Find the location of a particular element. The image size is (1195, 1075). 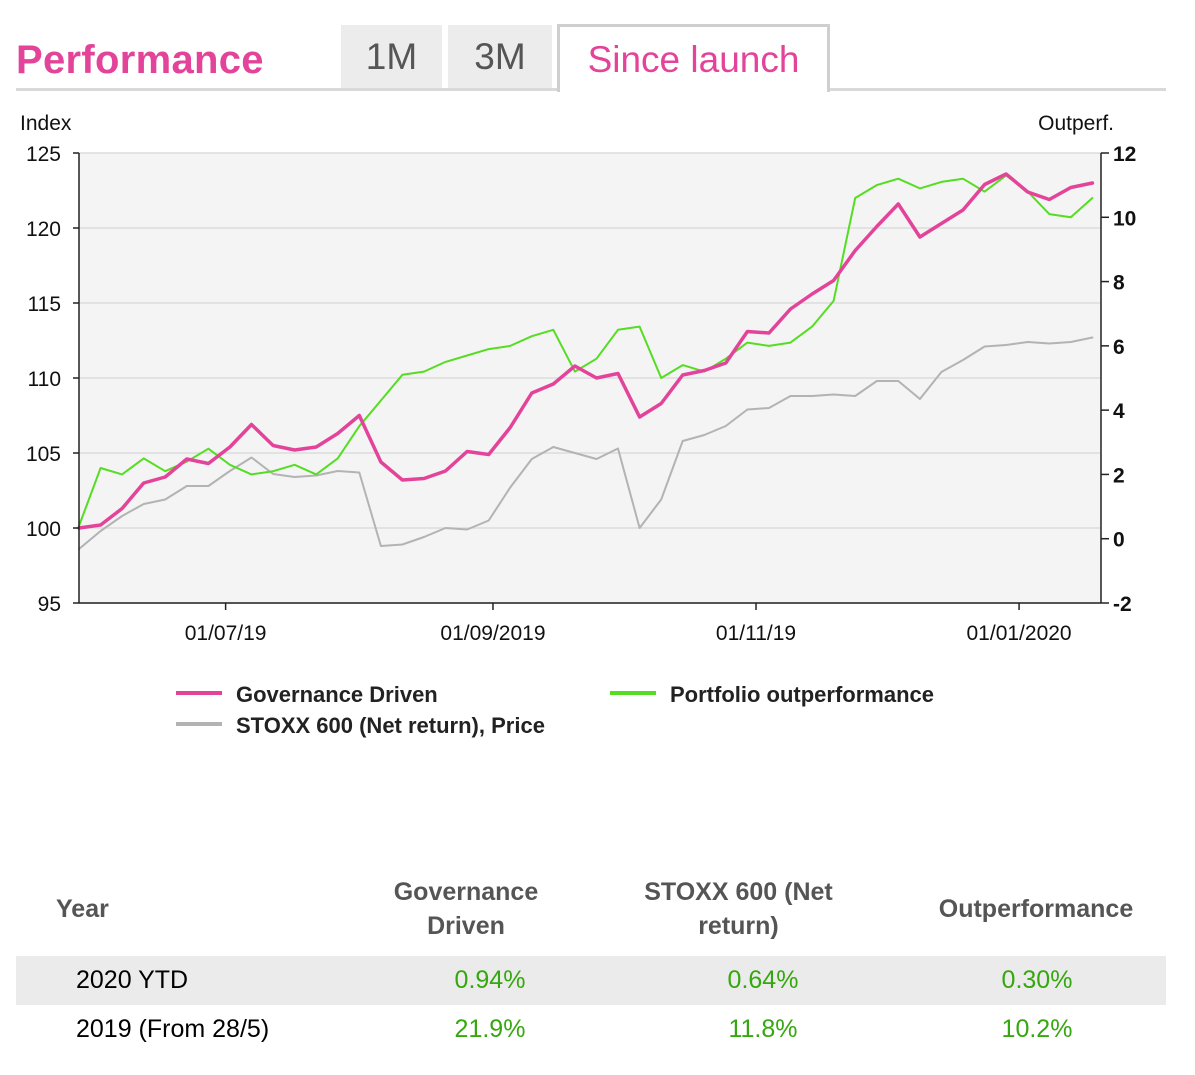

x-tick-label: 01/01/2020 is located at coordinates (1019, 633).